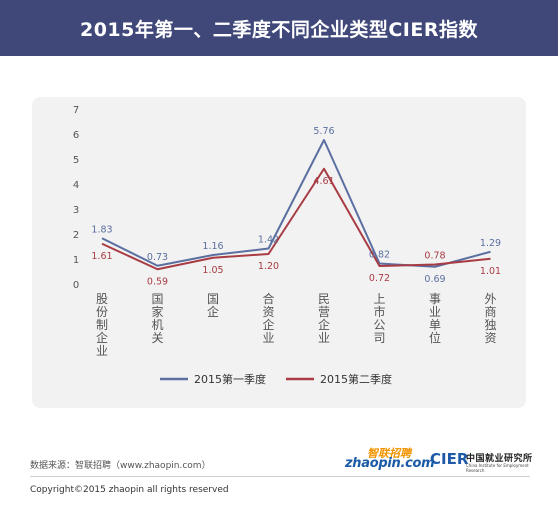 Image resolution: width=558 pixels, height=528 pixels. Describe the element at coordinates (101, 229) in the screenshot. I see `data-label: 1.83` at that location.